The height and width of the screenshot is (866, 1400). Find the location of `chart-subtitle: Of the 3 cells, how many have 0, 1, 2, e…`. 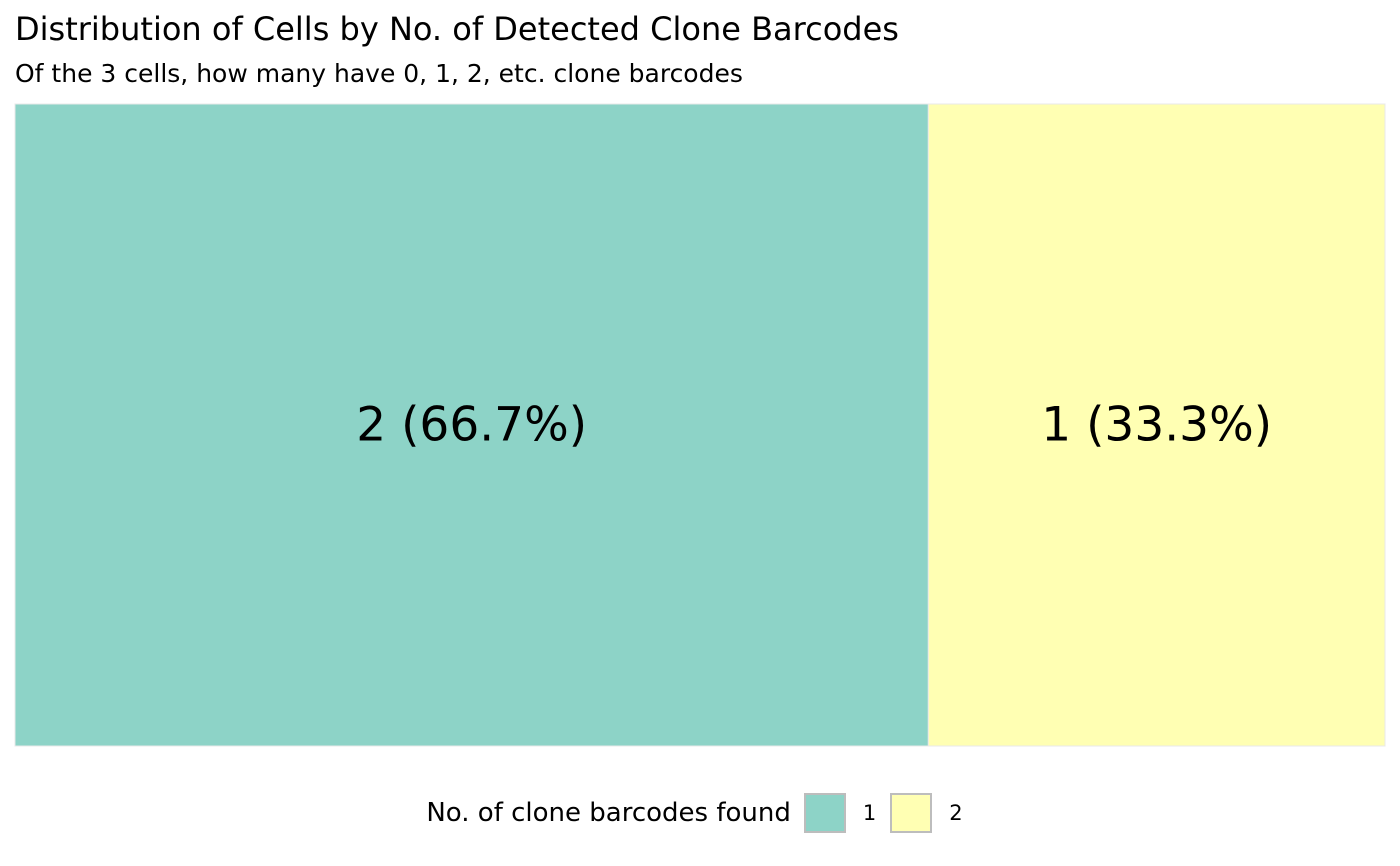

chart-subtitle: Of the 3 cells, how many have 0, 1, 2, e… is located at coordinates (379, 73).